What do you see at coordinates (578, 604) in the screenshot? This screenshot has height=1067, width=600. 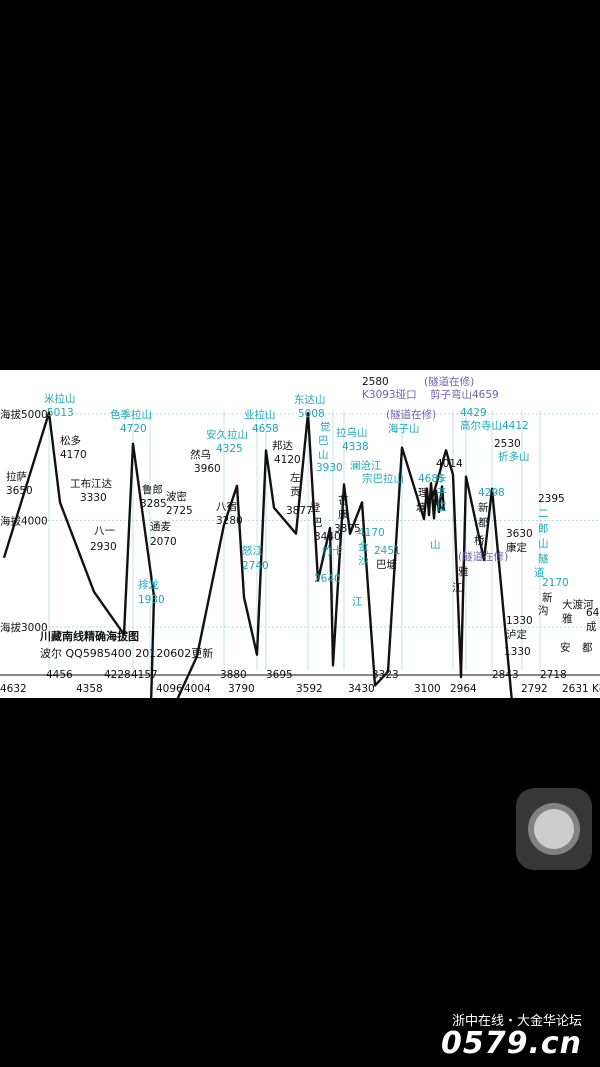 I see `place-label: 大渡河` at bounding box center [578, 604].